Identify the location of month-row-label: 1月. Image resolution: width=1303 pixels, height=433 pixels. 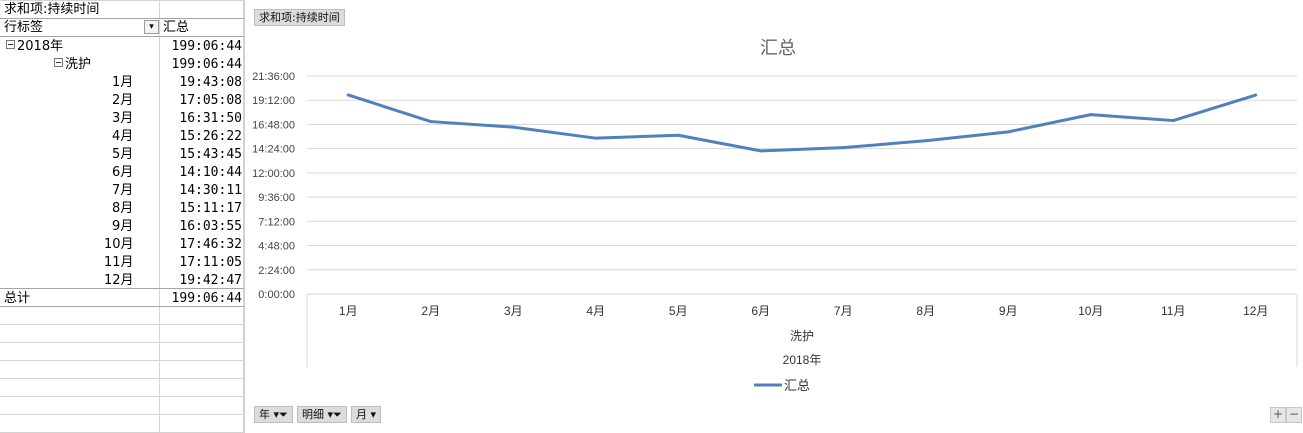
(123, 82).